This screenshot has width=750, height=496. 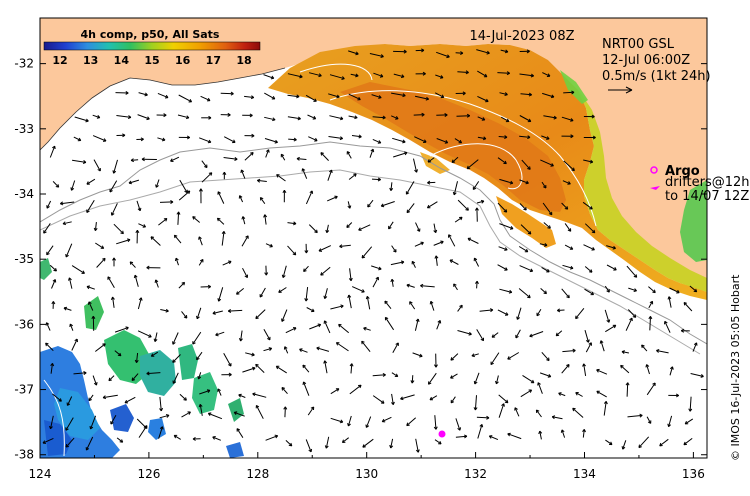 What do you see at coordinates (656, 65) in the screenshot?
I see `current-legend: NRT00 GSL 12-Jul 06:00Z 0.5m/s (1kt 24h)` at bounding box center [656, 65].